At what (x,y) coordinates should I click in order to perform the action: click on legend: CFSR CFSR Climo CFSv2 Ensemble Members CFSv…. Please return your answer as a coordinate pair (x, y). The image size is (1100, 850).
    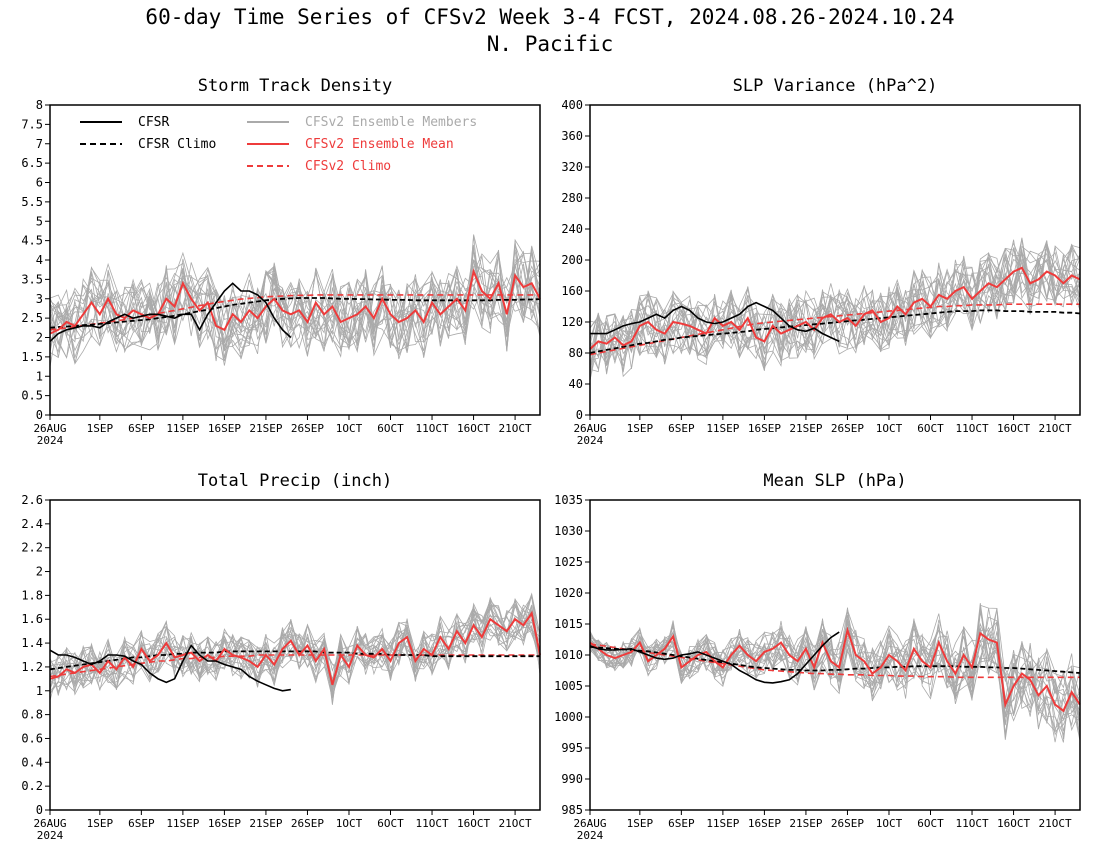
    Looking at the image, I should click on (278, 144).